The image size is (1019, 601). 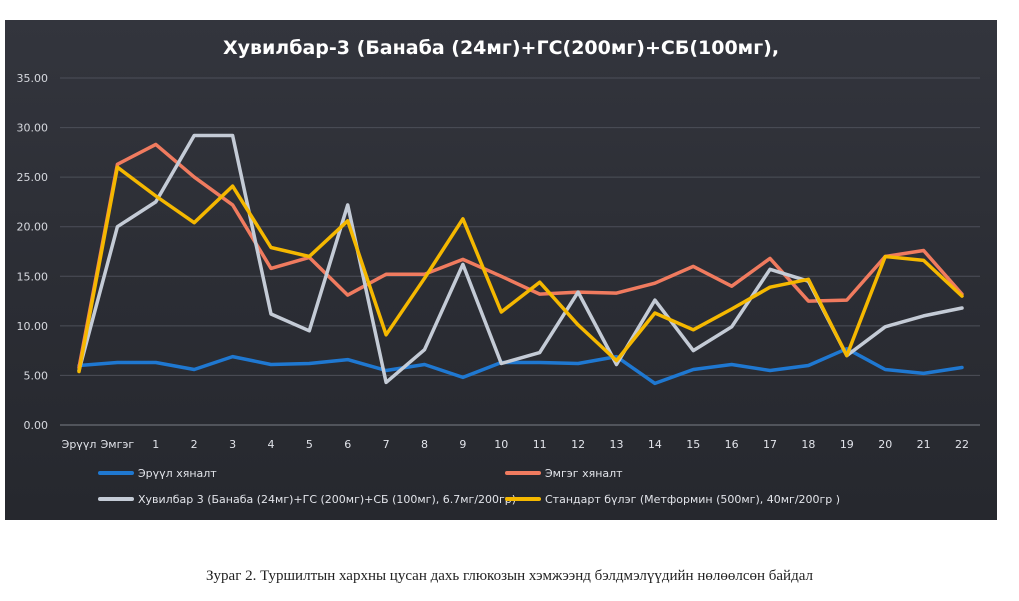 What do you see at coordinates (177, 473) in the screenshot?
I see `legend-label: Эрүүл хяналт` at bounding box center [177, 473].